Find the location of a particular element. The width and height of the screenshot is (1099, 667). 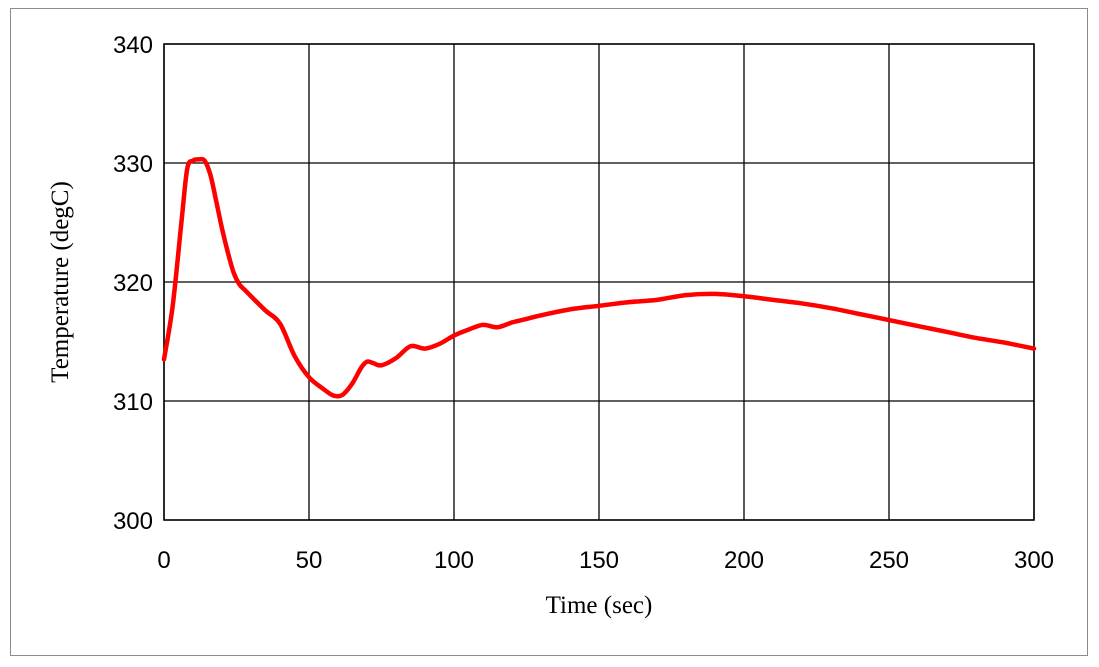

y-tick-label: 340 is located at coordinates (133, 45).